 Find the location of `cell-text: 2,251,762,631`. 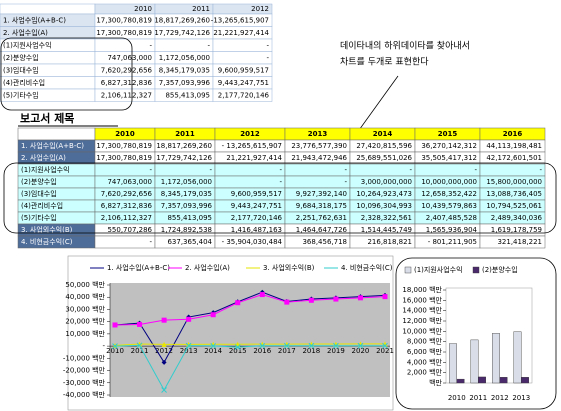

cell-text: 2,251,762,631 is located at coordinates (321, 218).